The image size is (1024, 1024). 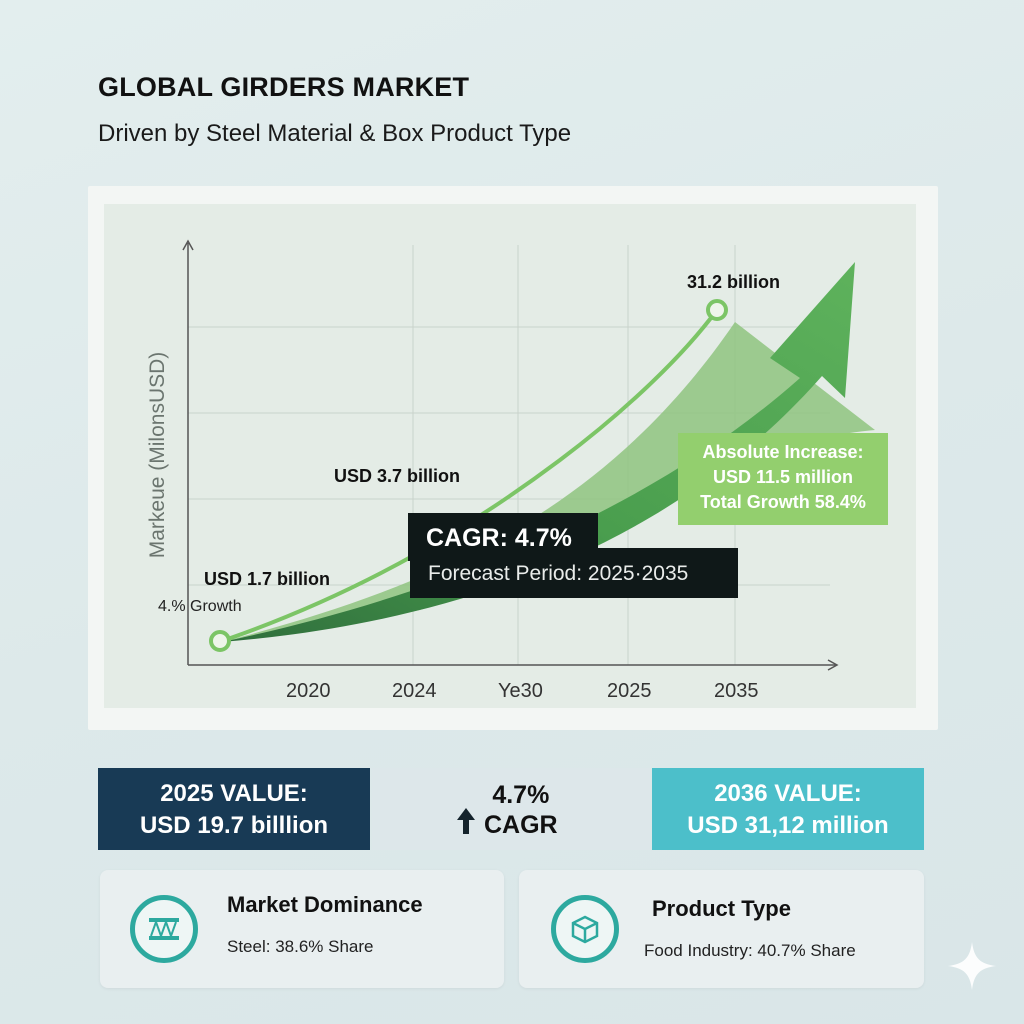 What do you see at coordinates (220, 641) in the screenshot?
I see `data-point-start` at bounding box center [220, 641].